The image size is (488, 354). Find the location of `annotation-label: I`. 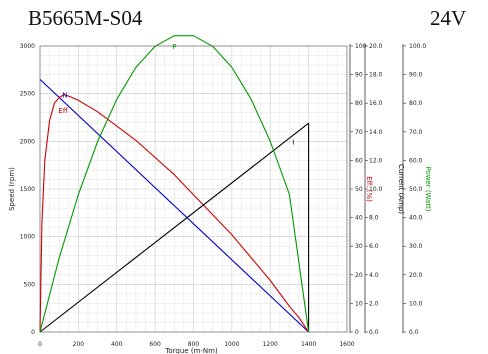

annotation-label: I is located at coordinates (293, 142).